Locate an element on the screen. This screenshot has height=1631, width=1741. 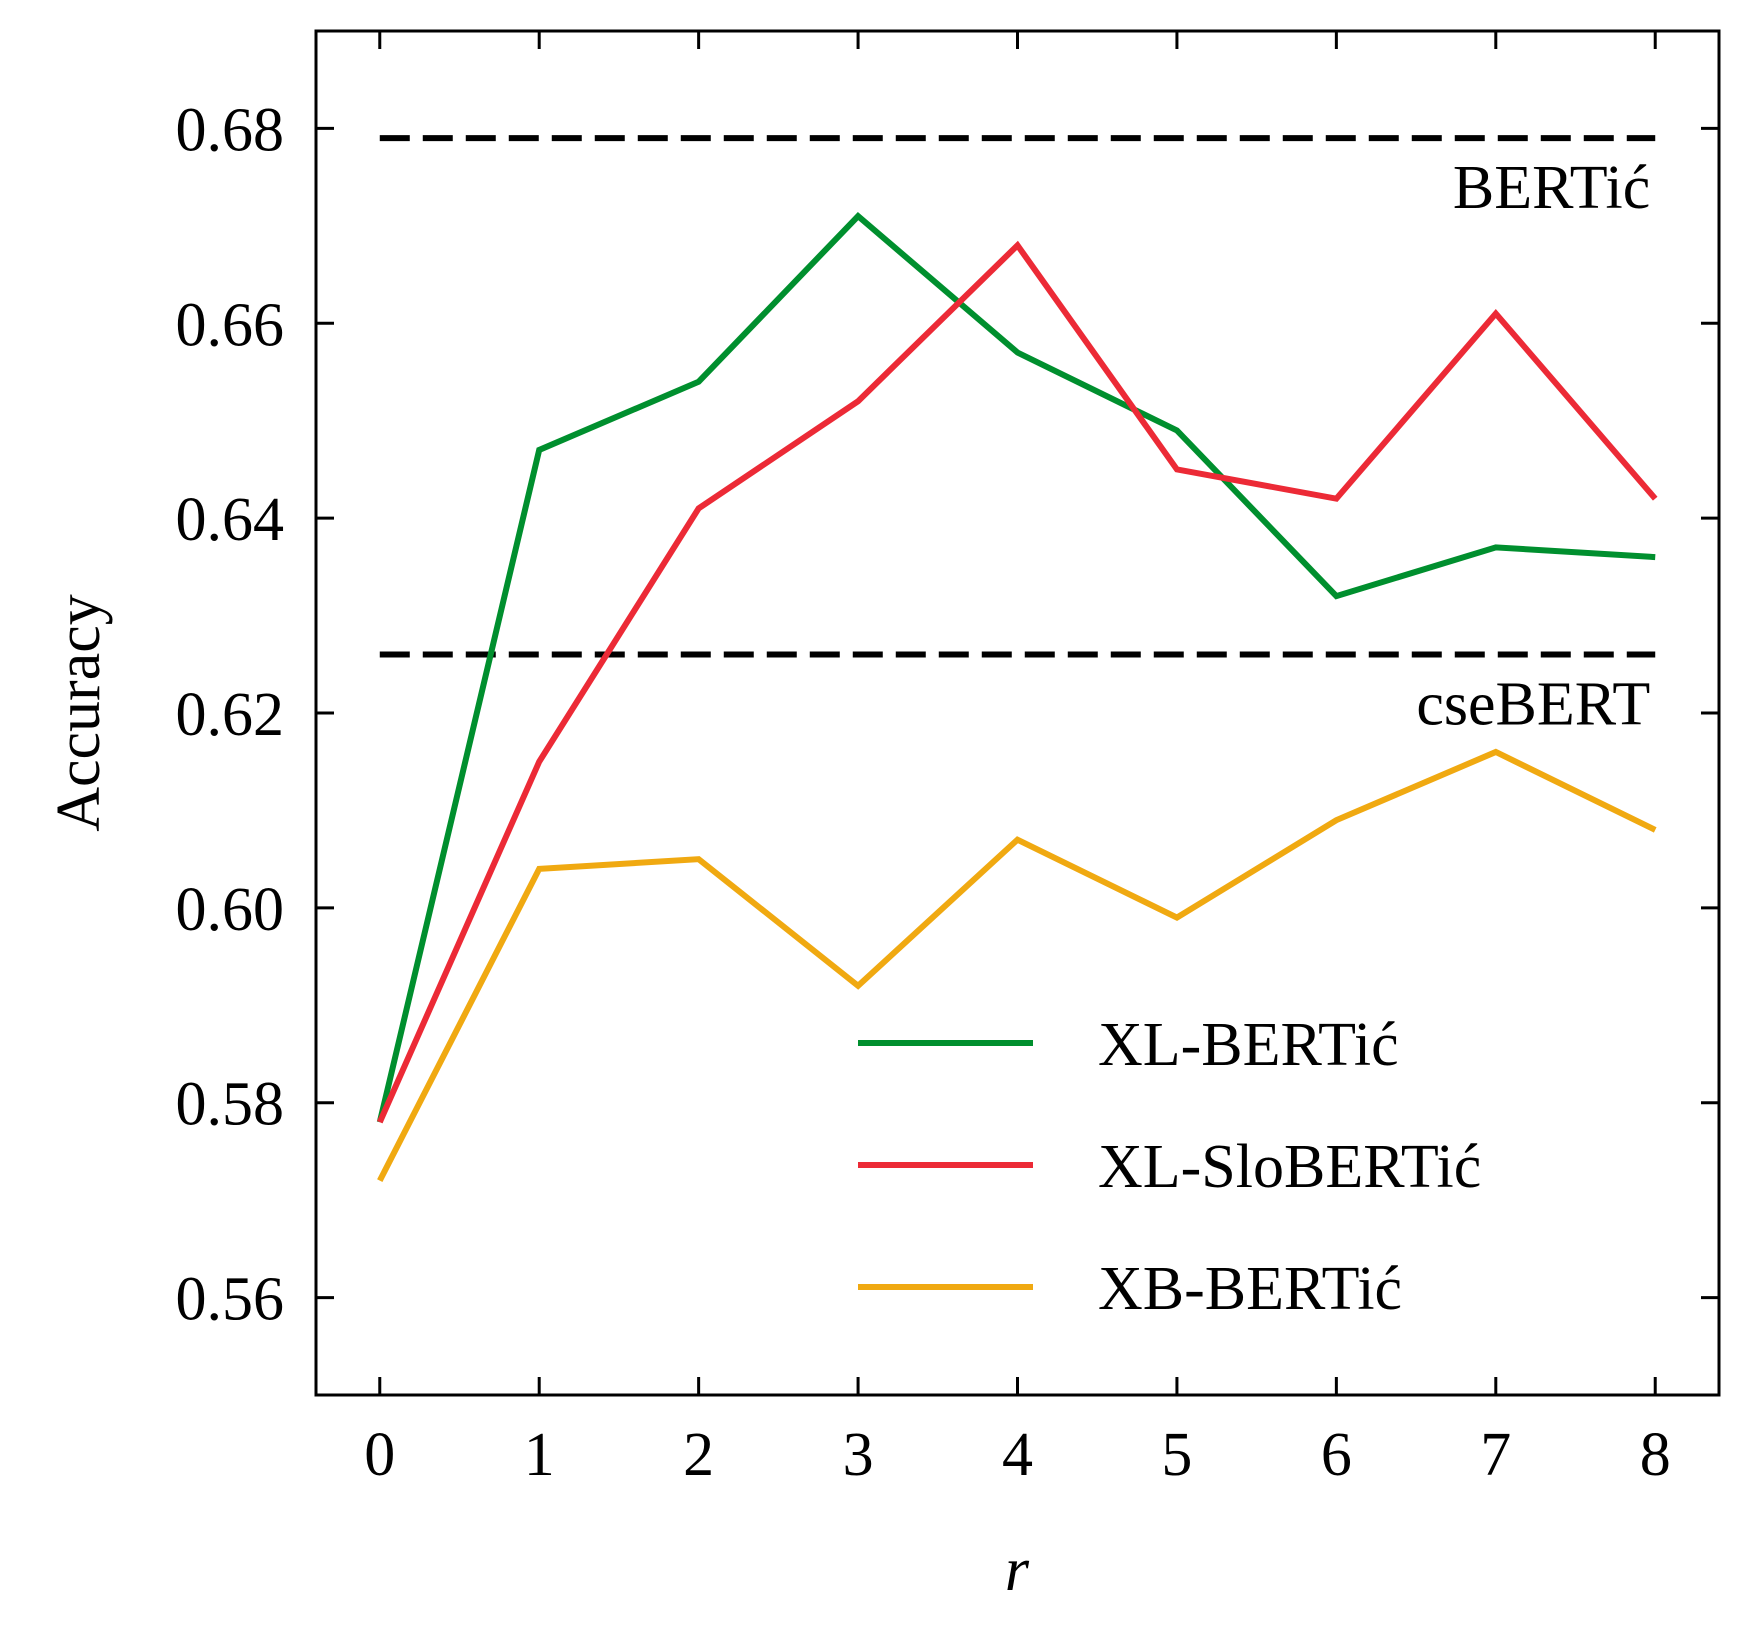
x-tick-label: 2 is located at coordinates (698, 1455).